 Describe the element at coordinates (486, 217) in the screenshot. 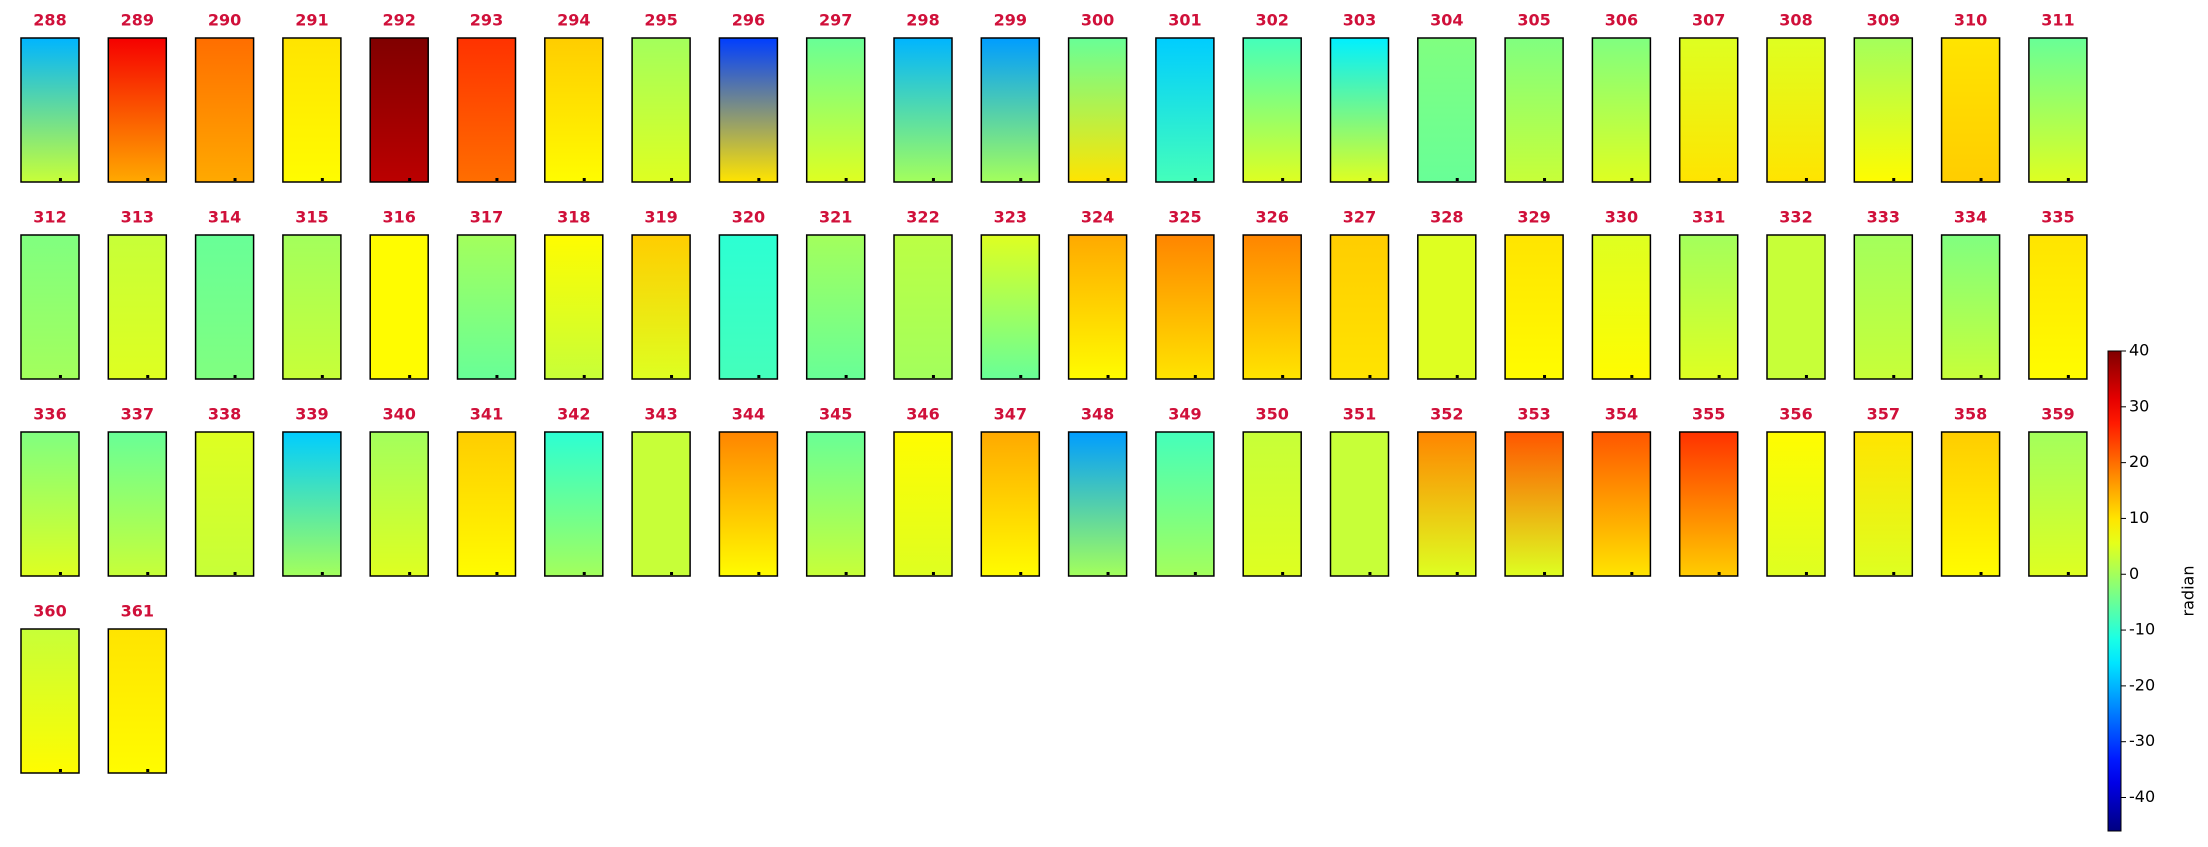

I see `panel-title: 317` at that location.